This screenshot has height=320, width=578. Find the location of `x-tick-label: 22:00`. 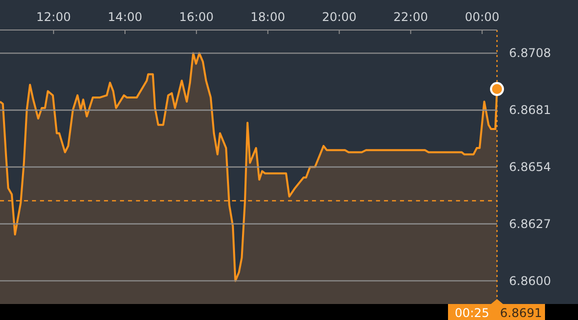

x-tick-label: 22:00 is located at coordinates (410, 17).